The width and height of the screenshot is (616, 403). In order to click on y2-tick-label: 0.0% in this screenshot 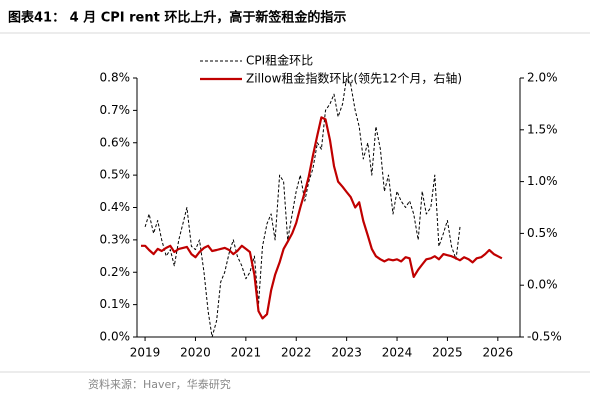, I will do `click(542, 285)`.